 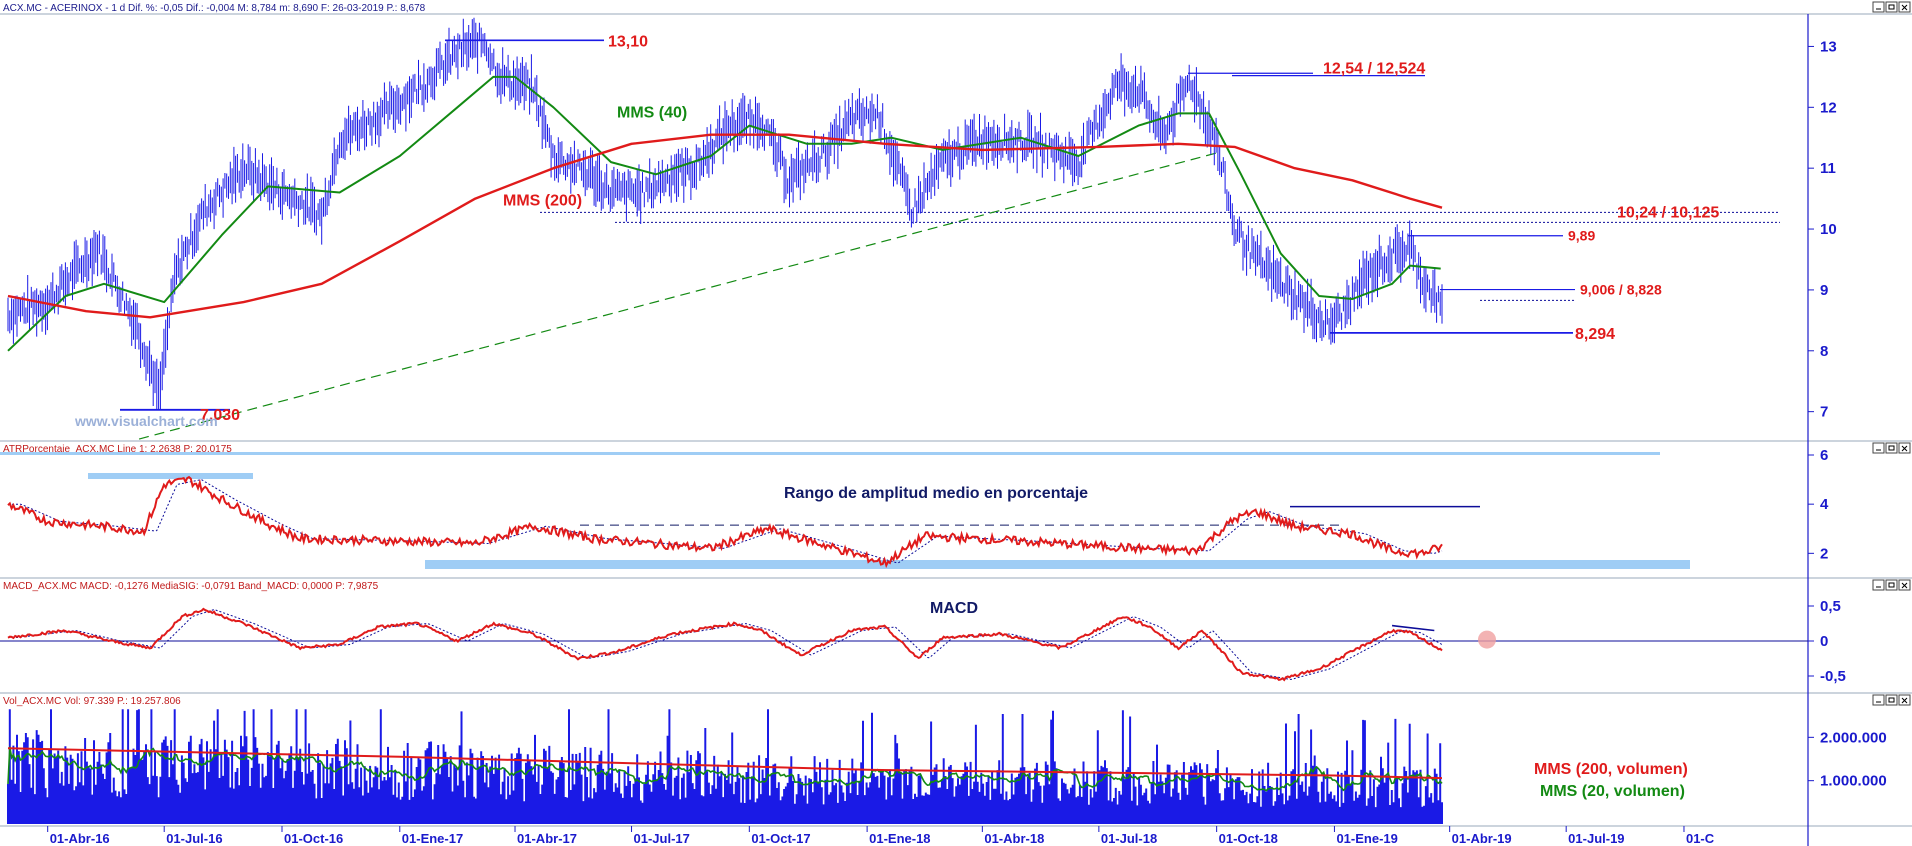 I want to click on label-8-294: 8,294, so click(x=1595, y=334).